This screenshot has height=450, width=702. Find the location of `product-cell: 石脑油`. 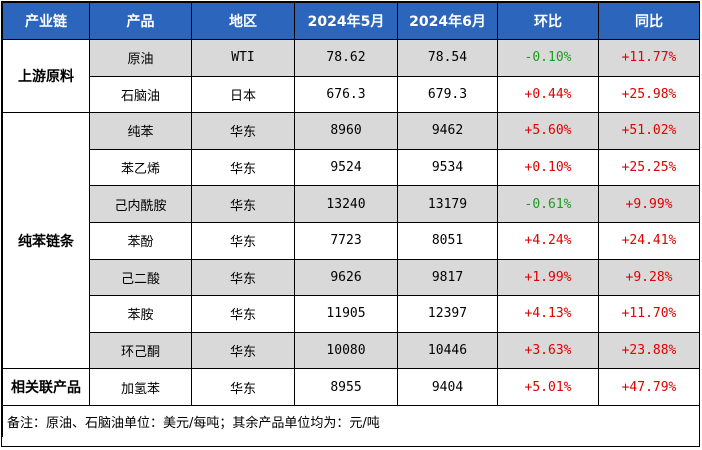

product-cell: 石脑油 is located at coordinates (140, 94).